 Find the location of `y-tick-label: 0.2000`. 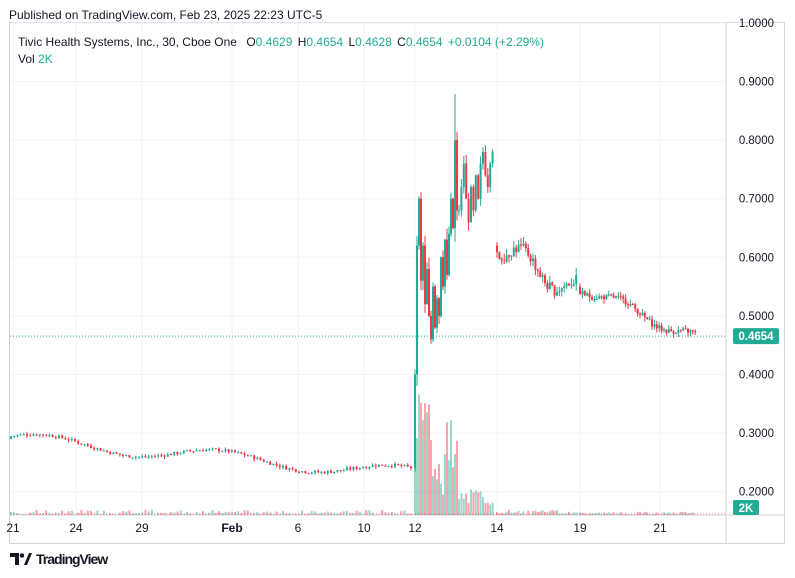

y-tick-label: 0.2000 is located at coordinates (756, 493).